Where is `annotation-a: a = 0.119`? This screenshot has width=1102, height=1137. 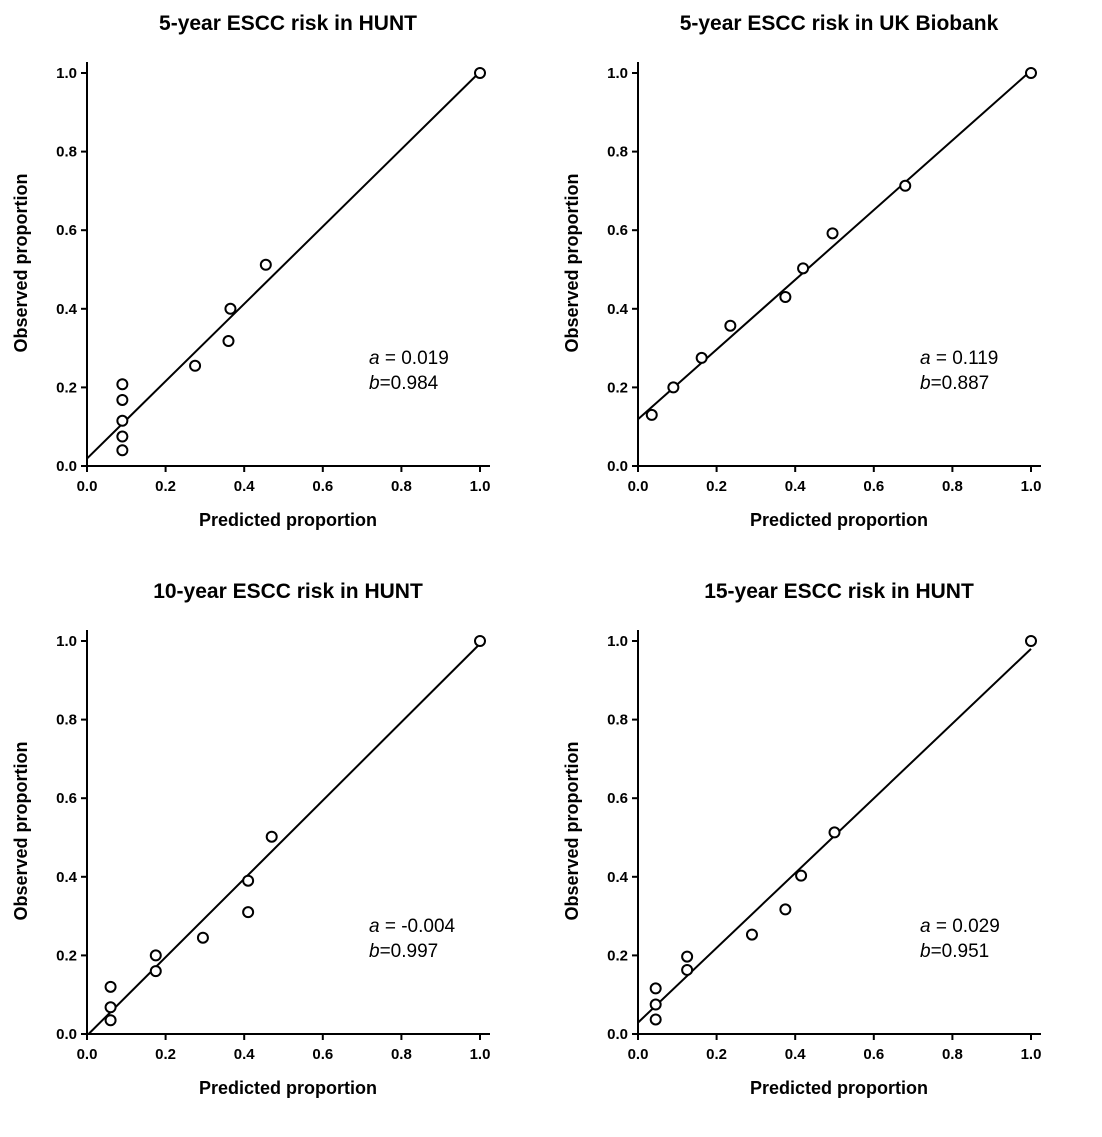
annotation-a: a = 0.119 is located at coordinates (959, 358).